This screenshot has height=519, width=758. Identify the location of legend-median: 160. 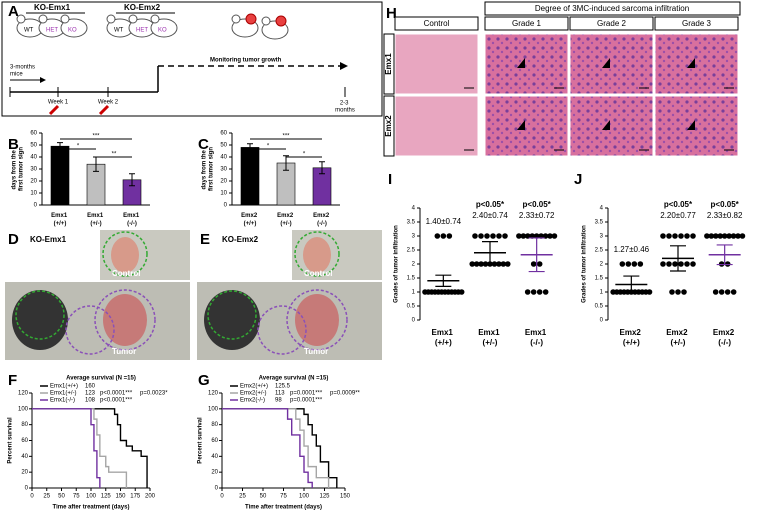
(90, 387).